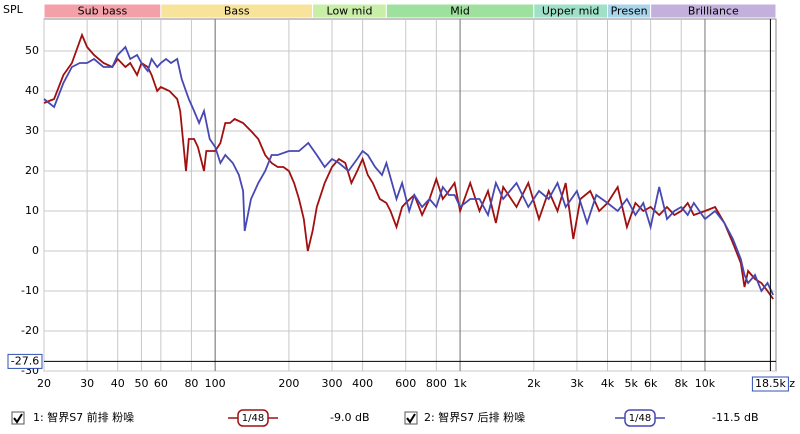 The width and height of the screenshot is (800, 434). I want to click on legend-offset: -11.5 dB, so click(735, 417).